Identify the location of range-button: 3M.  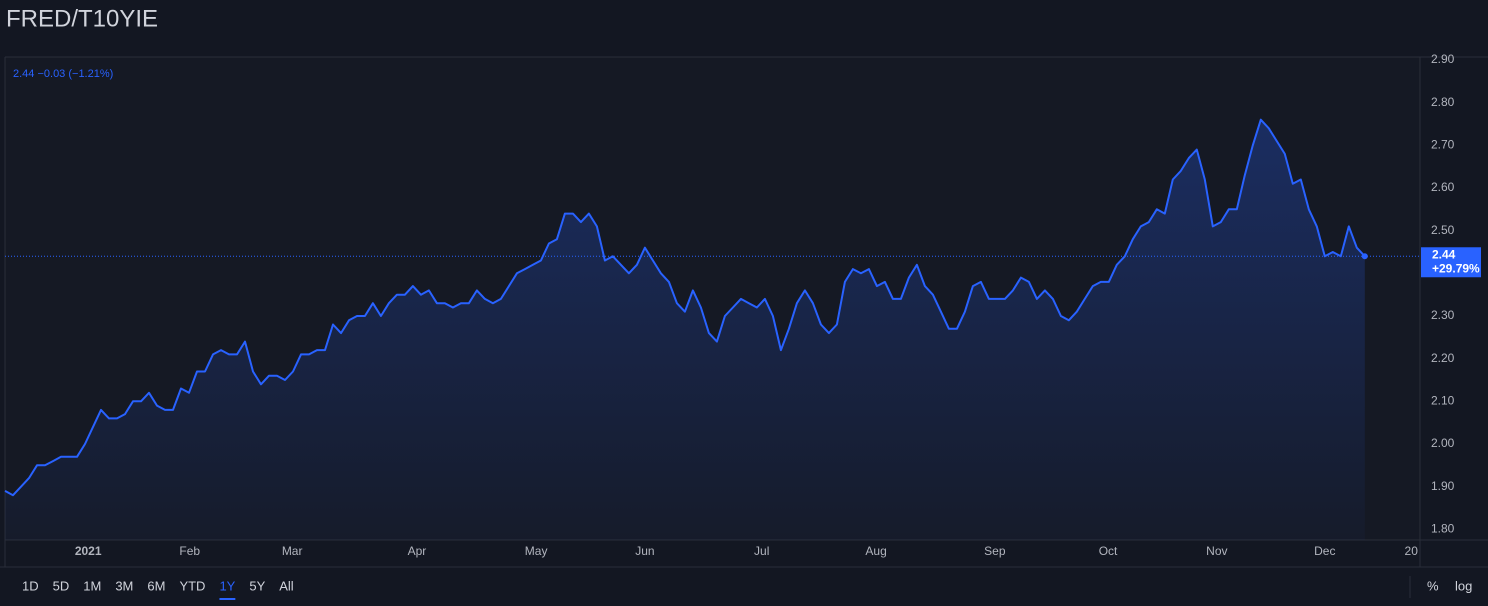
(124, 585).